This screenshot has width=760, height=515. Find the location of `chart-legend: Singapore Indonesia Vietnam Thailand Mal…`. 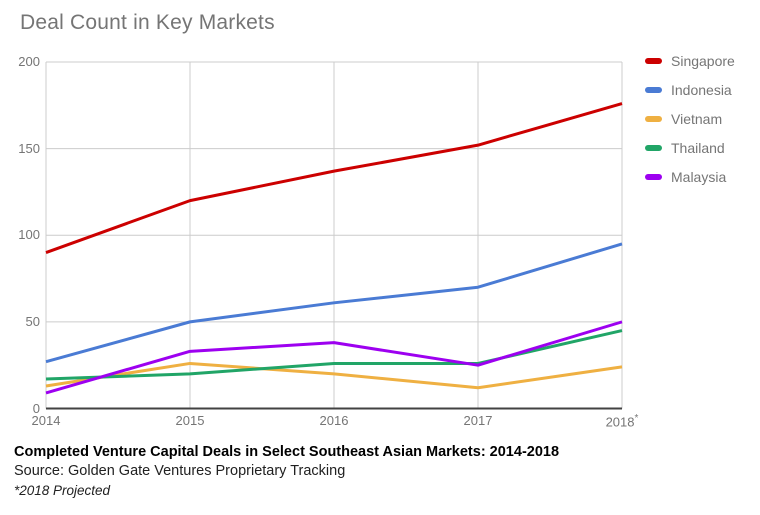

chart-legend: Singapore Indonesia Vietnam Thailand Mal… is located at coordinates (690, 118).